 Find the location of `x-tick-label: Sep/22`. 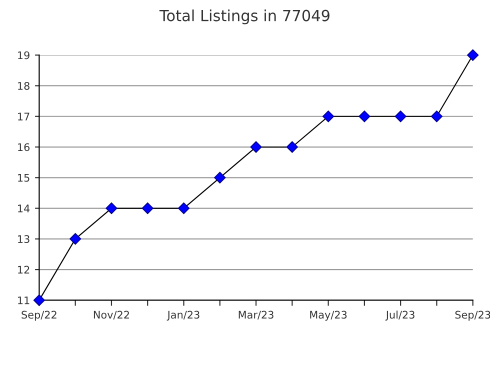

x-tick-label: Sep/22 is located at coordinates (39, 315).